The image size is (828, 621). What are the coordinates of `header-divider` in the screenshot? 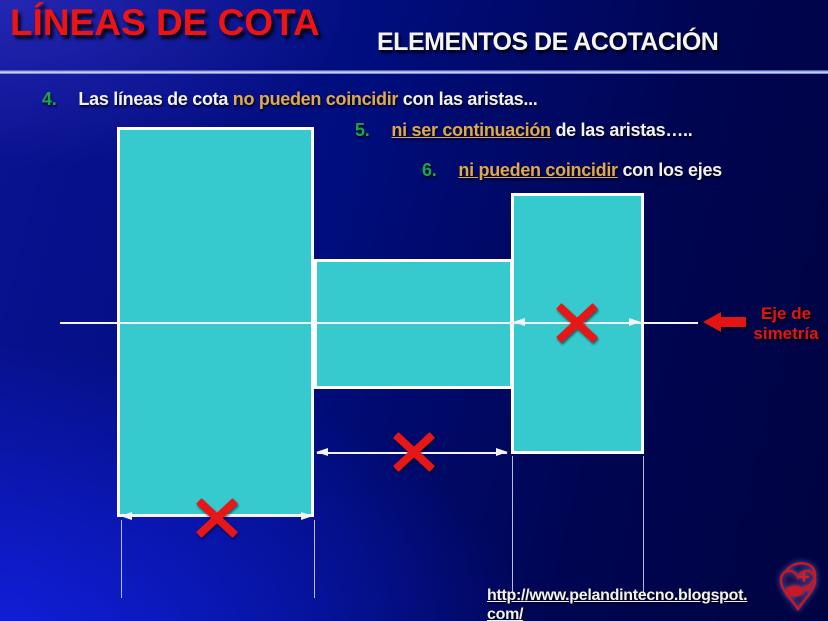 It's located at (414, 72).